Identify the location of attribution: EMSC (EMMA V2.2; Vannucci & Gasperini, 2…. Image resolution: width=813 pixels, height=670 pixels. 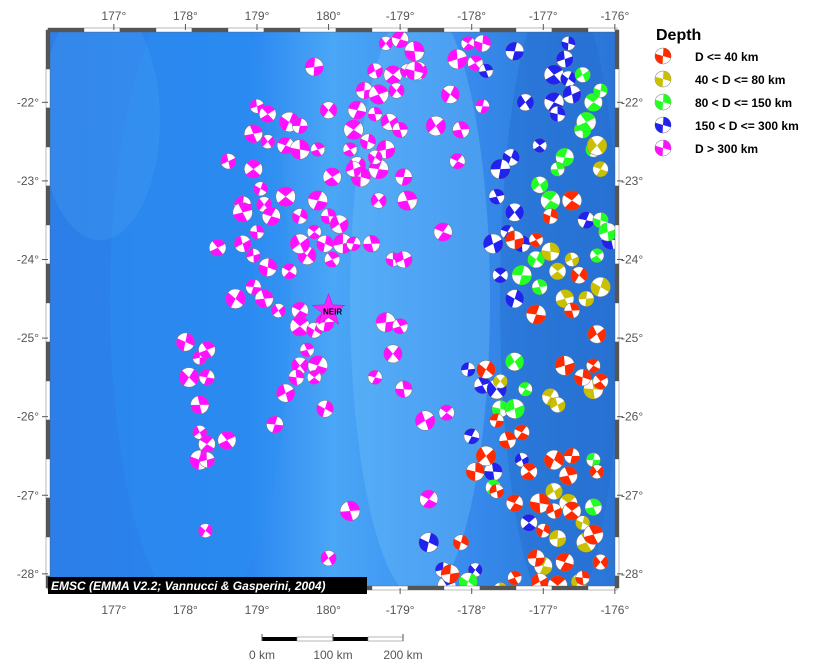
(207, 585).